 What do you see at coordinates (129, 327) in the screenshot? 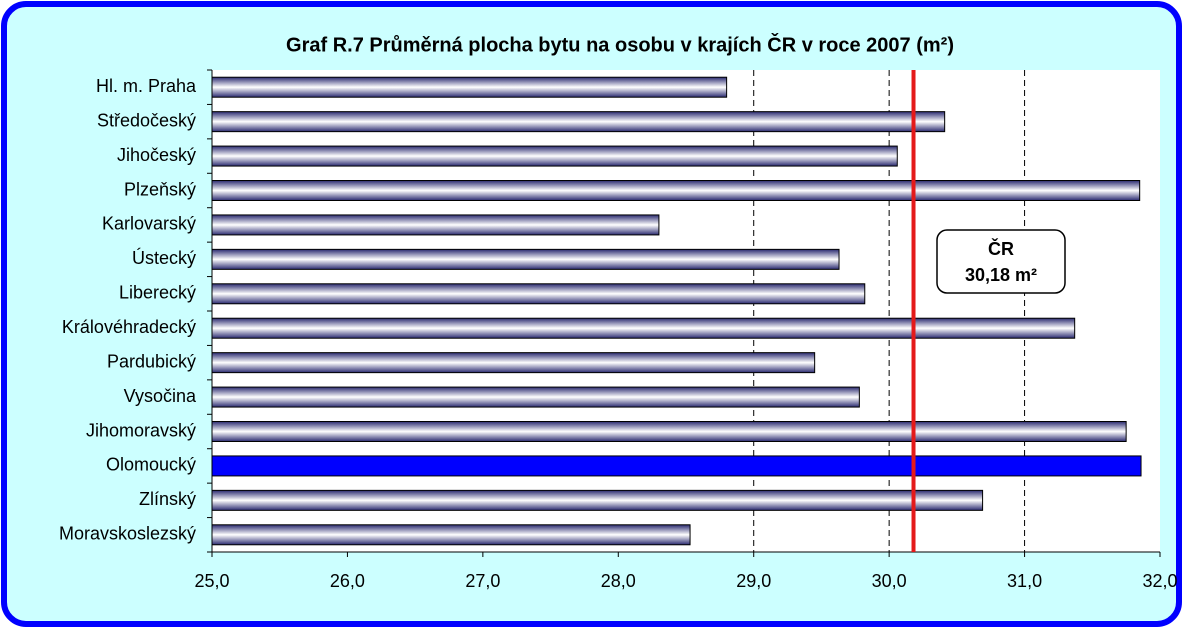
I see `y-tick-label: Královéhradecký` at bounding box center [129, 327].